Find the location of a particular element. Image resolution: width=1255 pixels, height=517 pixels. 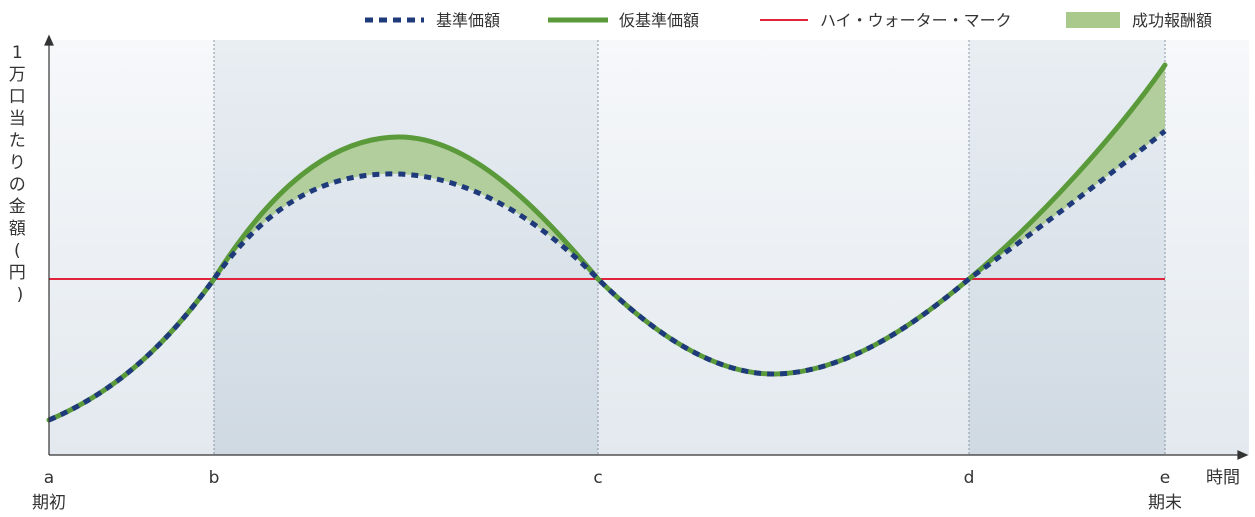

y-label-char: ) is located at coordinates (20, 295).